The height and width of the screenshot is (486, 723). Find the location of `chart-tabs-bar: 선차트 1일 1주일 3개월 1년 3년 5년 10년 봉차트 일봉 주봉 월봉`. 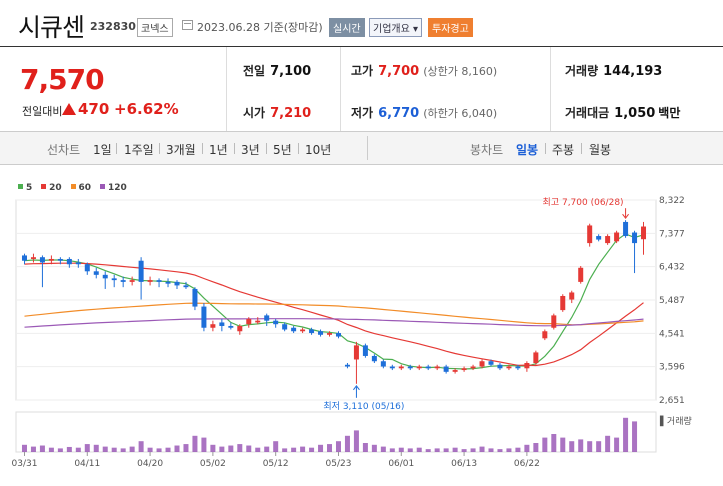

chart-tabs-bar: 선차트 1일 1주일 3개월 1년 3년 5년 10년 봉차트 일봉 주봉 월봉 is located at coordinates (361, 148).